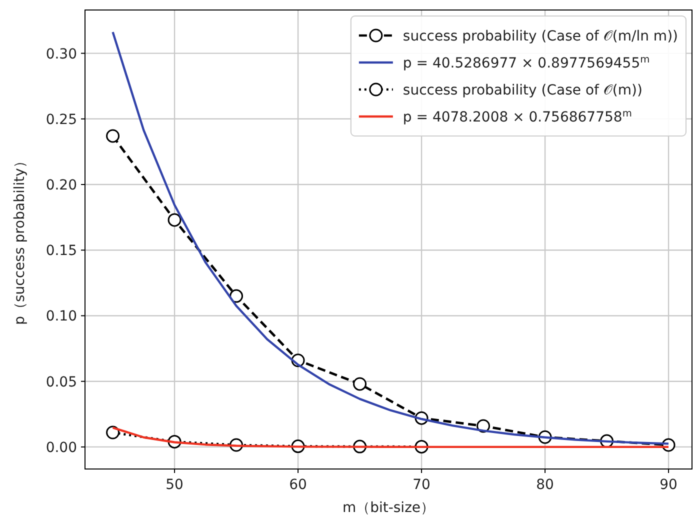 The image size is (694, 517). I want to click on x-tick-label: 50, so click(175, 485).